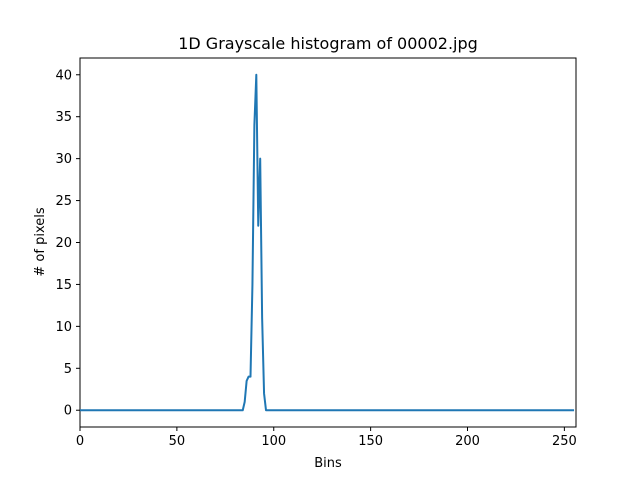  I want to click on x-axis: 0 50 100 150 200 250, so click(326, 438).